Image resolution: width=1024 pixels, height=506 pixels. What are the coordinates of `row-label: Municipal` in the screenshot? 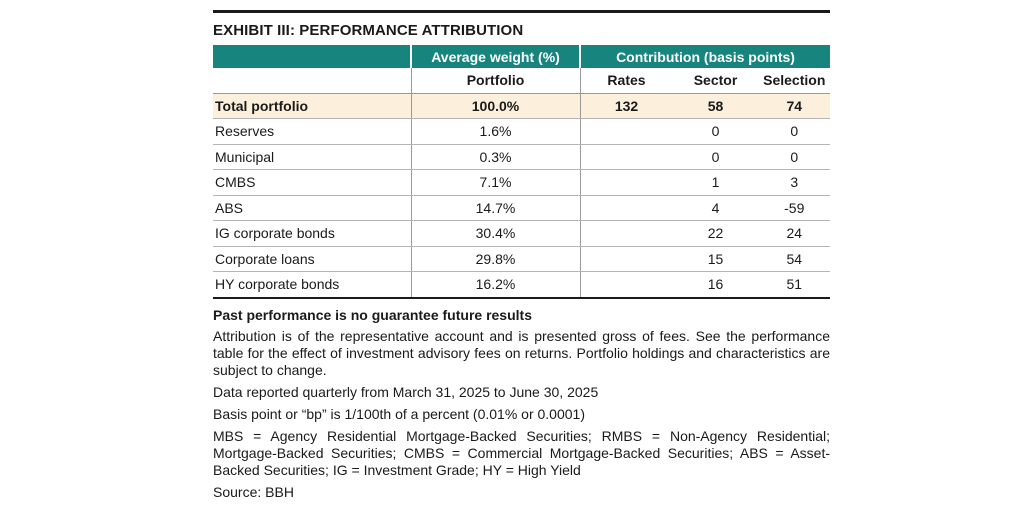 It's located at (312, 157).